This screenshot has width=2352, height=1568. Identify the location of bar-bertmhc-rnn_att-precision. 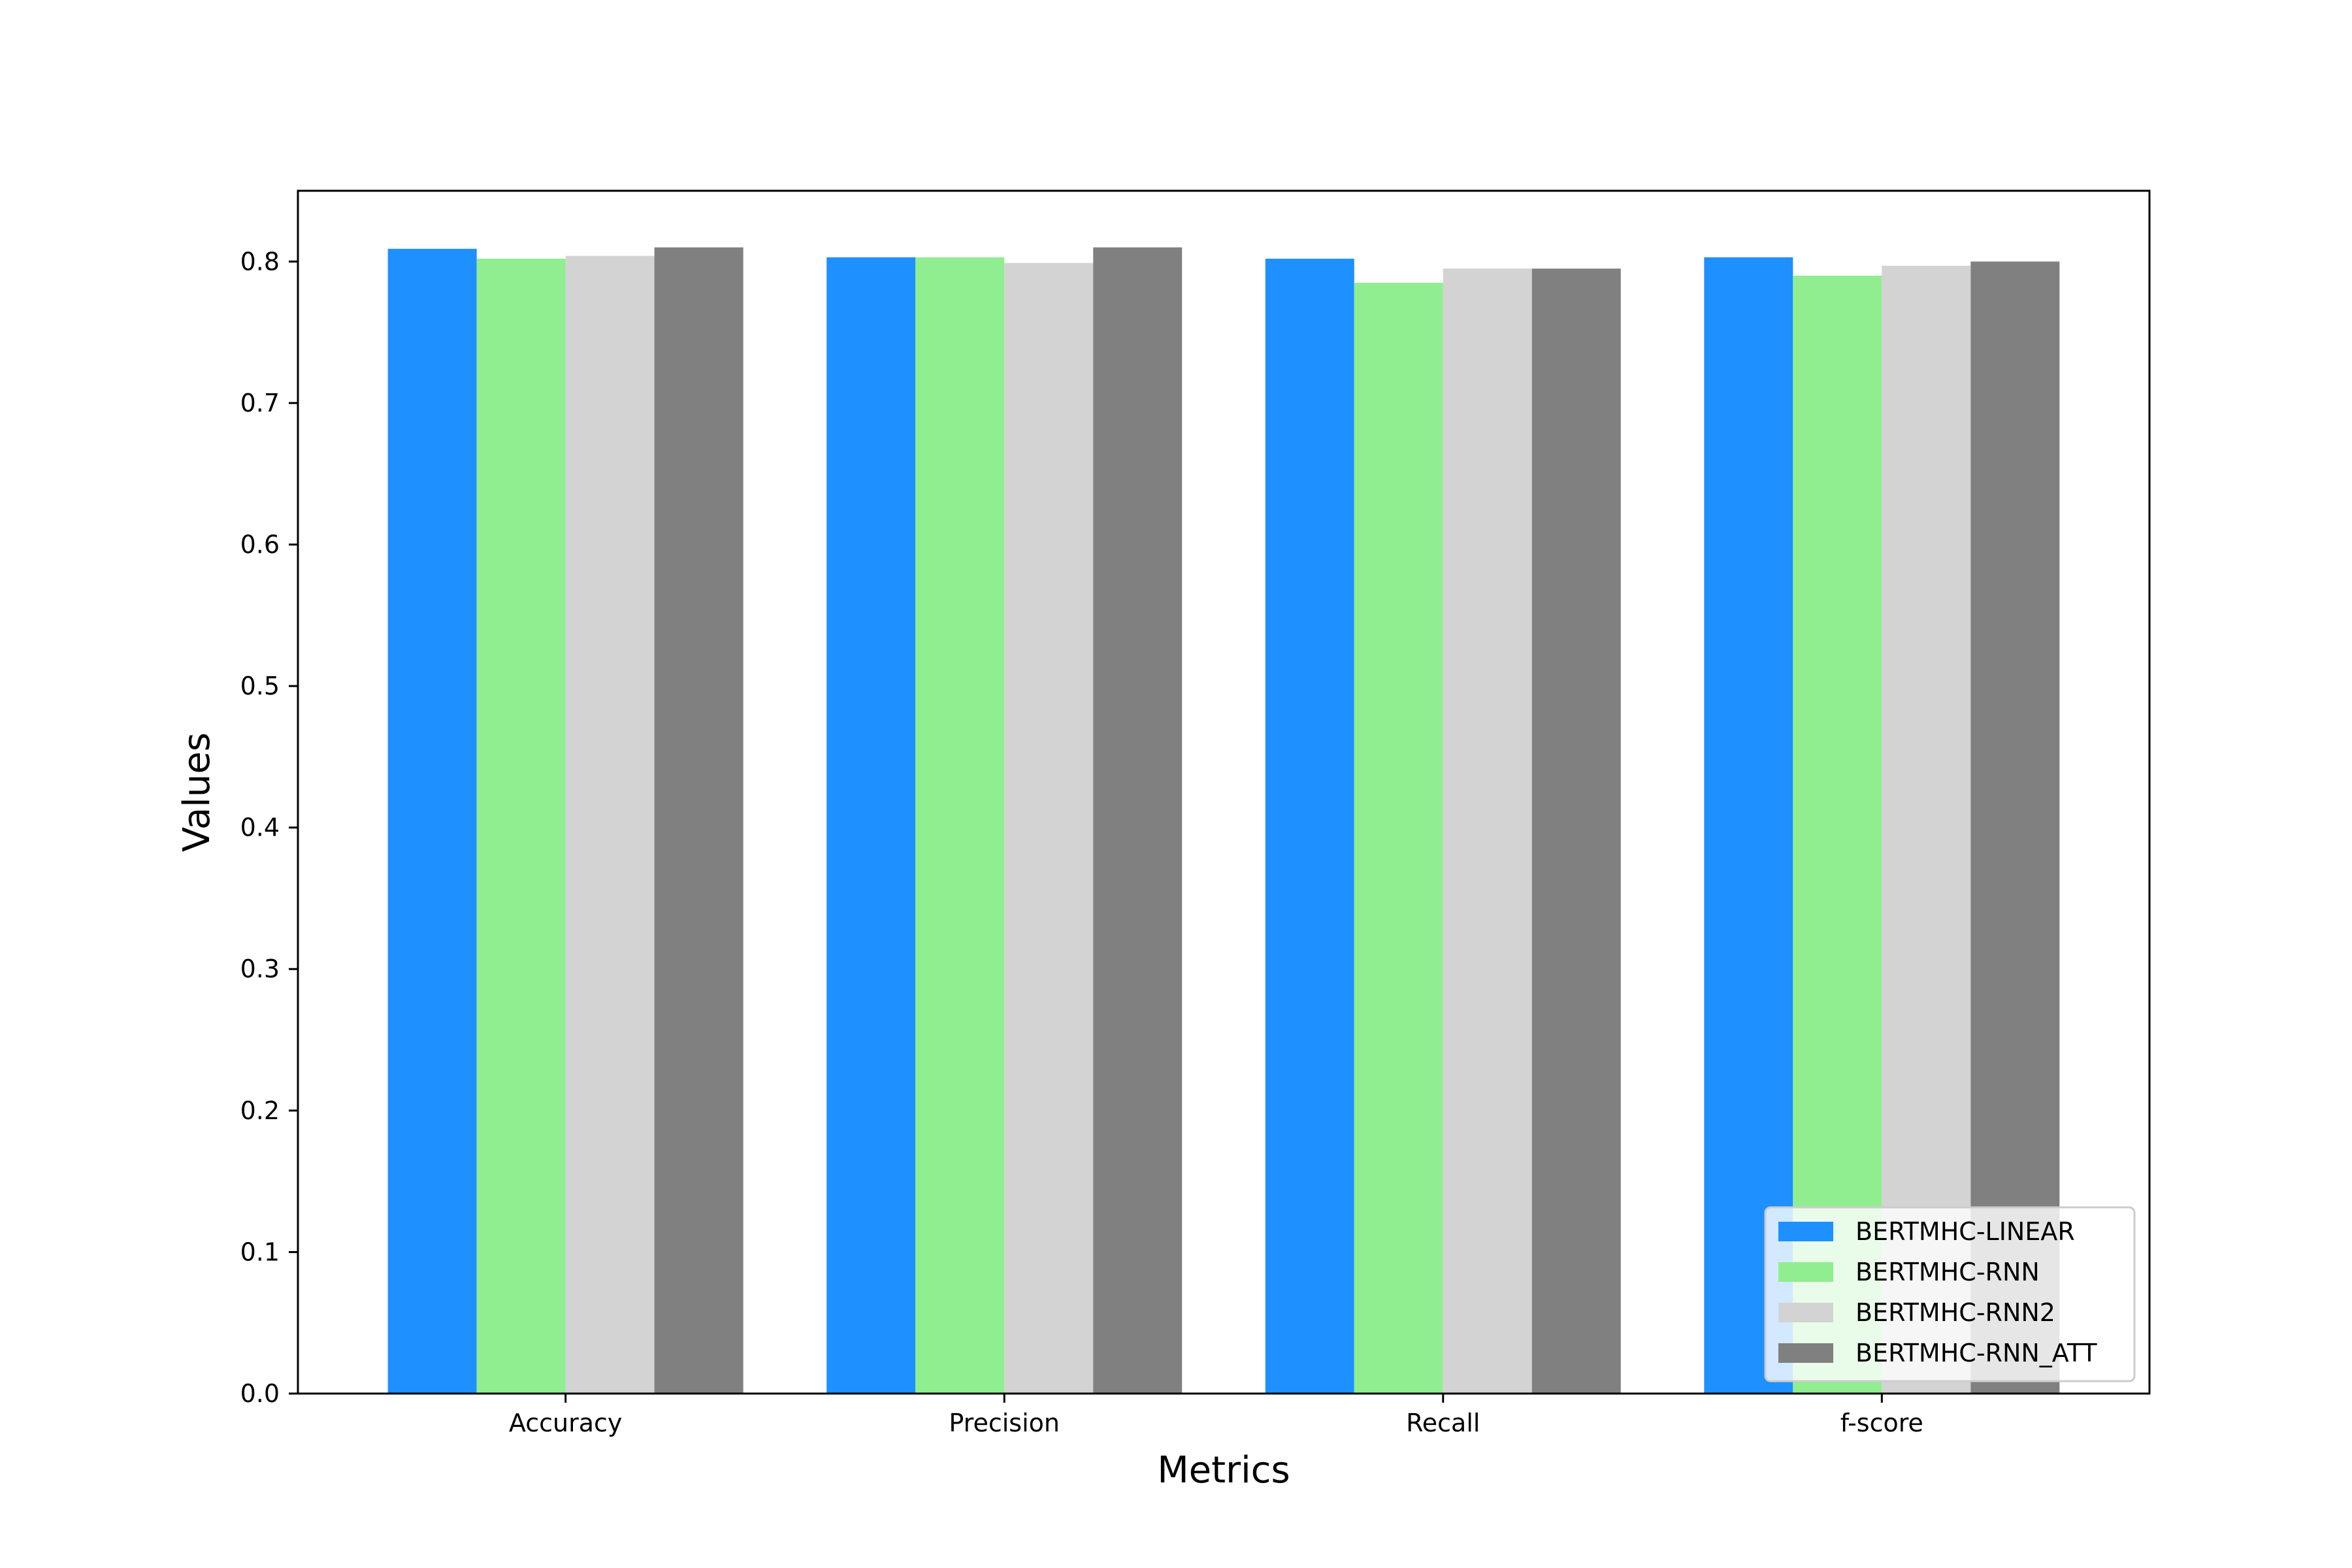
(1138, 820).